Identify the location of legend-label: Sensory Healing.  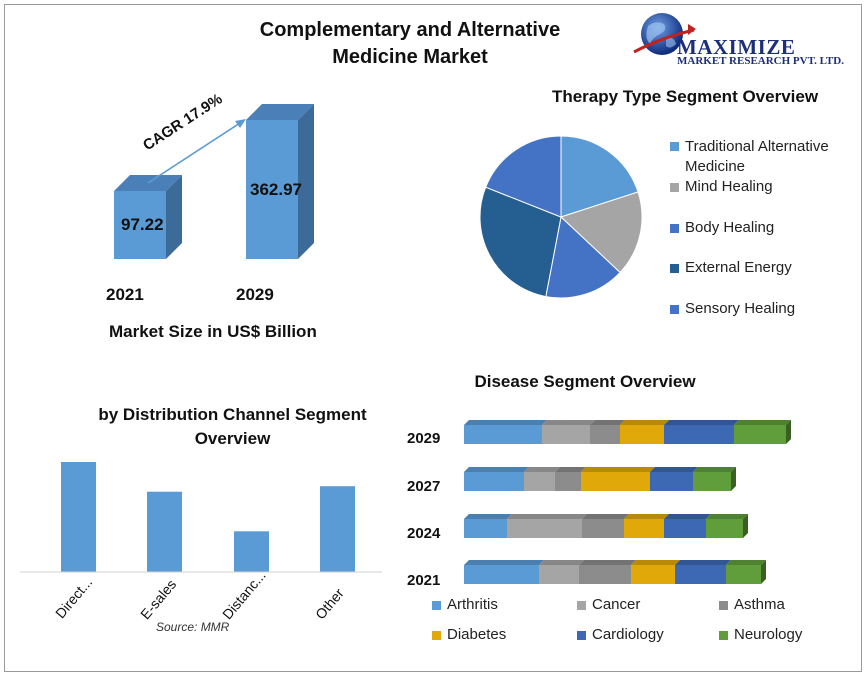
(740, 308).